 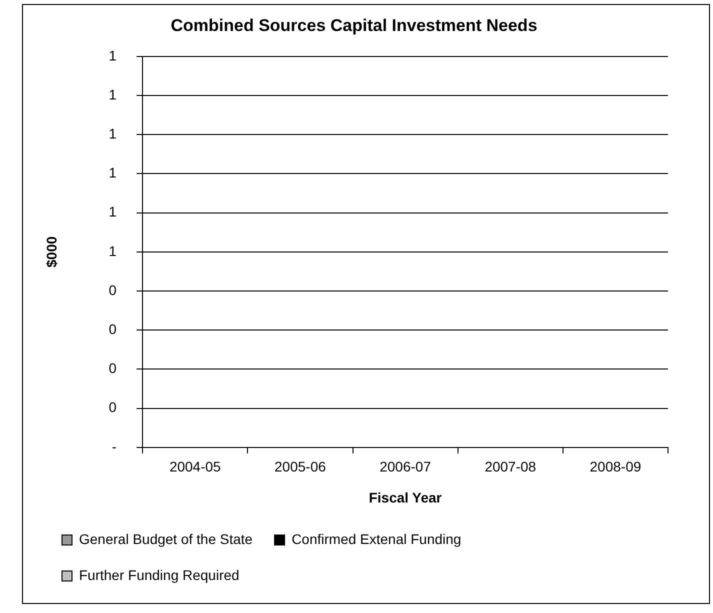 I want to click on x-tick-label: 2008-09, so click(x=616, y=466).